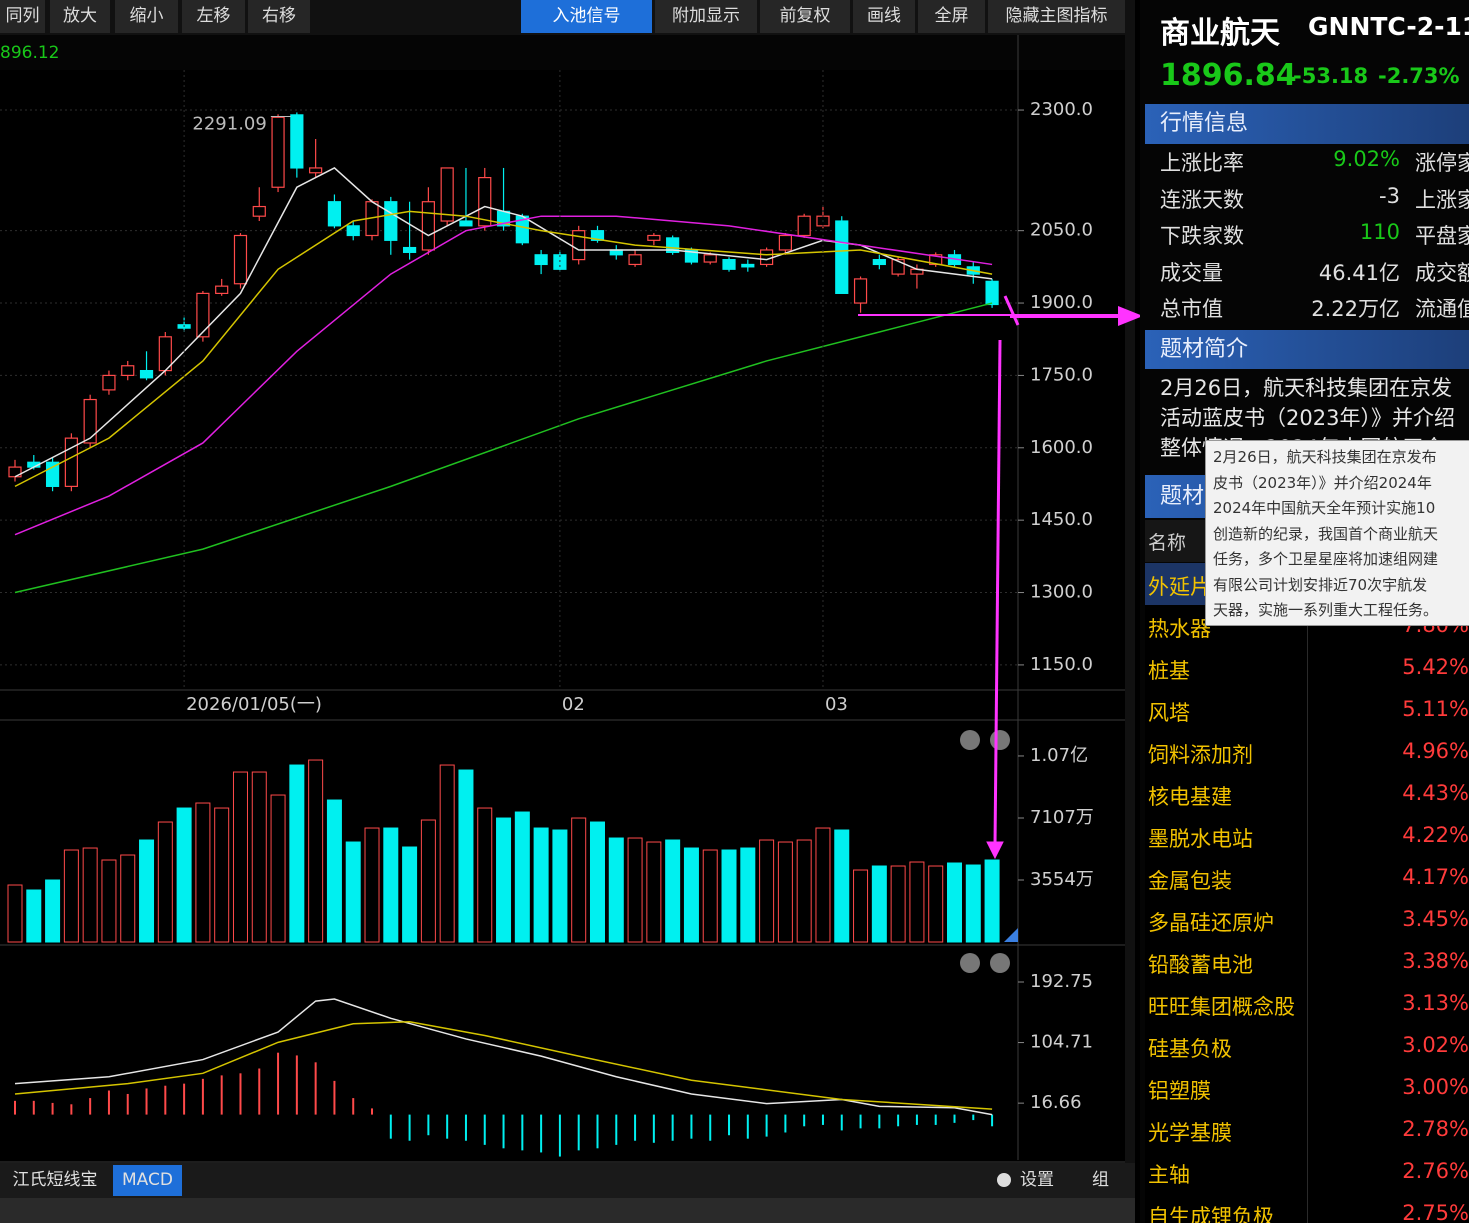  What do you see at coordinates (1011, 310) in the screenshot?
I see `pointer` at bounding box center [1011, 310].